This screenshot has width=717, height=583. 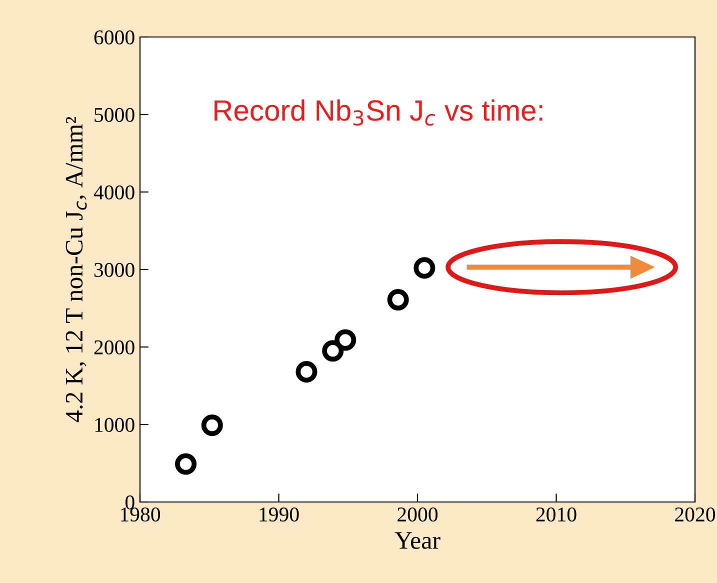 What do you see at coordinates (114, 115) in the screenshot?
I see `y-tick-label: 5000` at bounding box center [114, 115].